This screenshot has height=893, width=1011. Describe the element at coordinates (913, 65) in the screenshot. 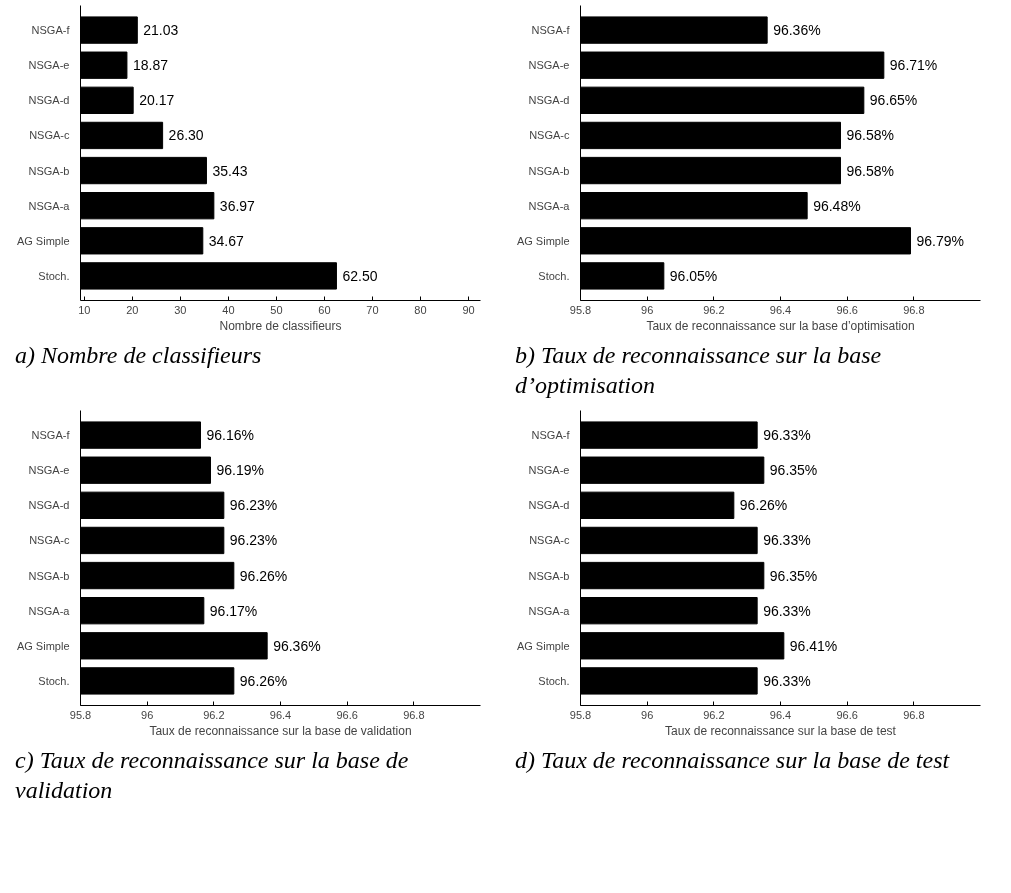

I see `data-label: 96.71%` at that location.